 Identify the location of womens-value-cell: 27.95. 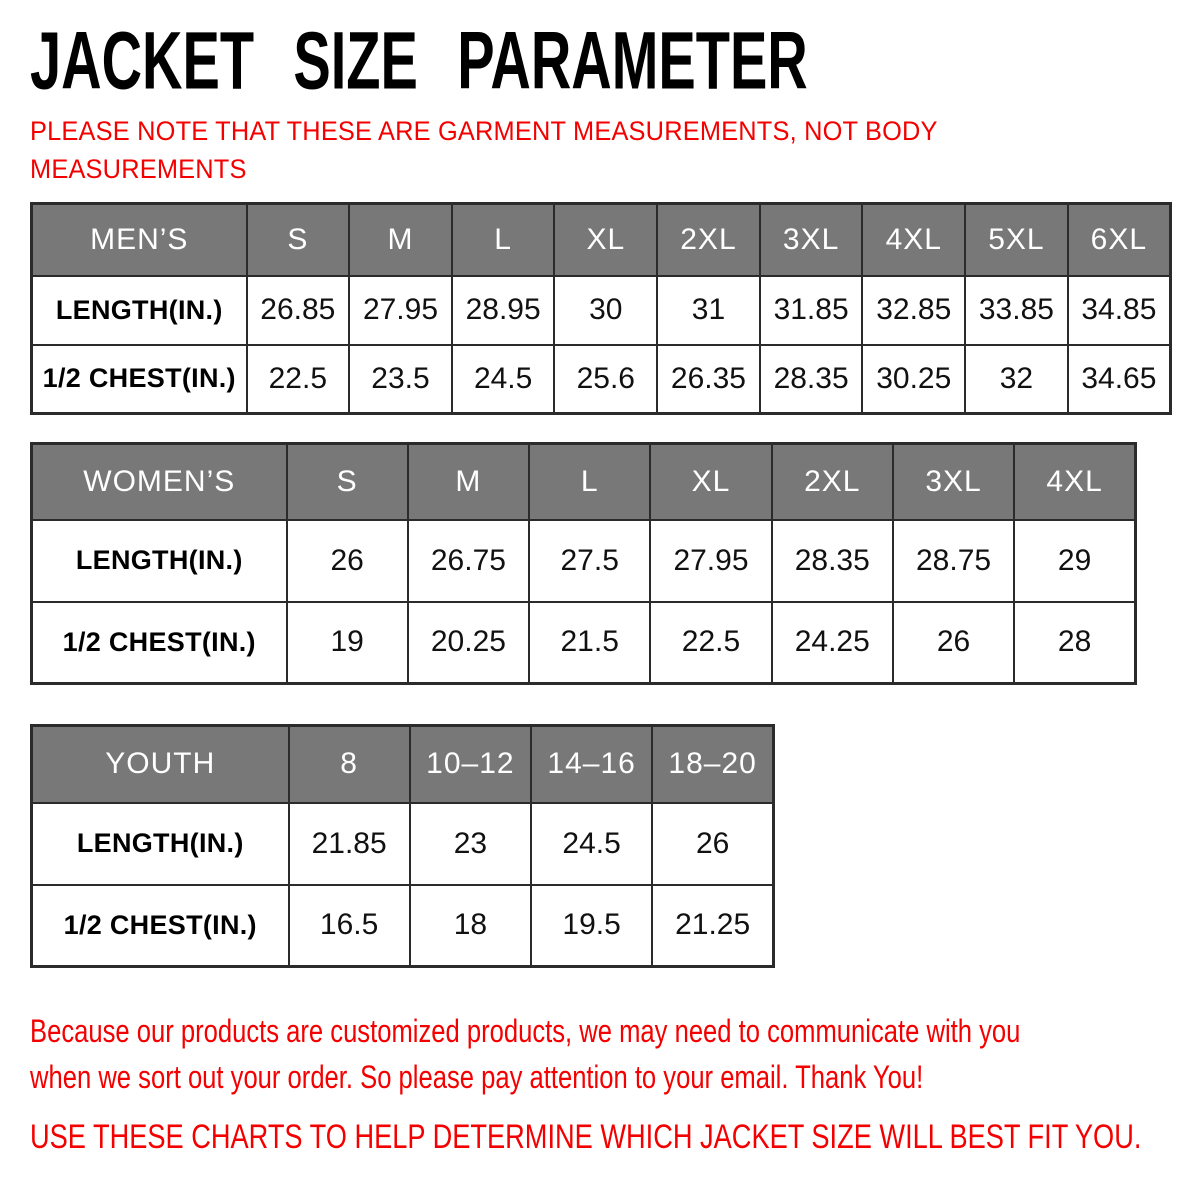
(711, 560).